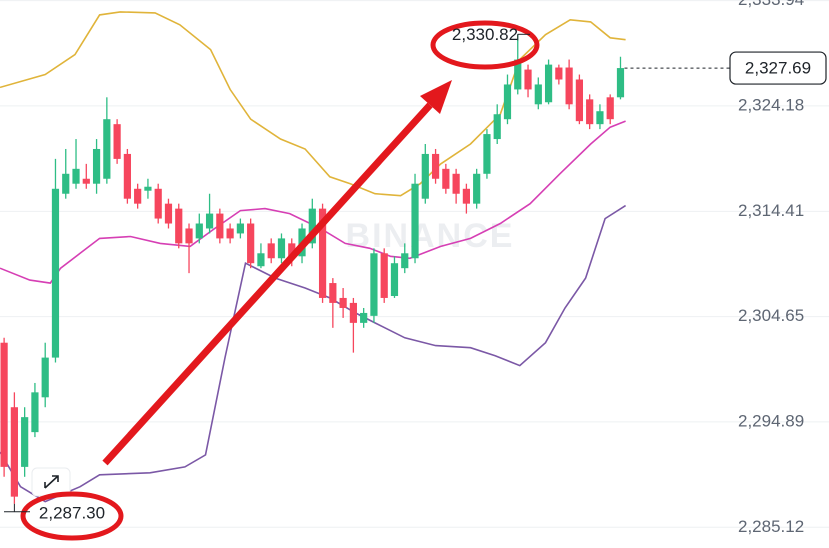 The image size is (829, 548). What do you see at coordinates (771, 420) in the screenshot?
I see `y-tick-label: 2,294.89` at bounding box center [771, 420].